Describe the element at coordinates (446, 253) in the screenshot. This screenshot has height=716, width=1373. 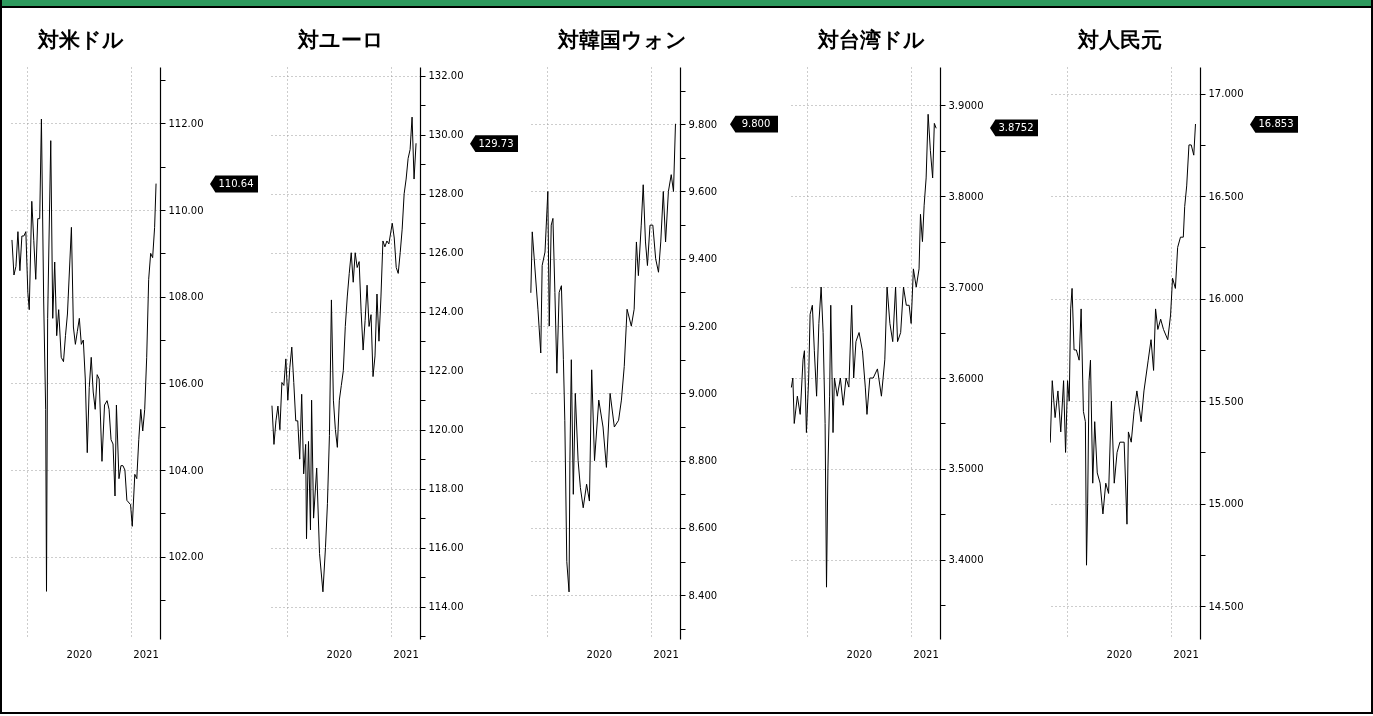
I see `y-tick-label: 126.00` at that location.